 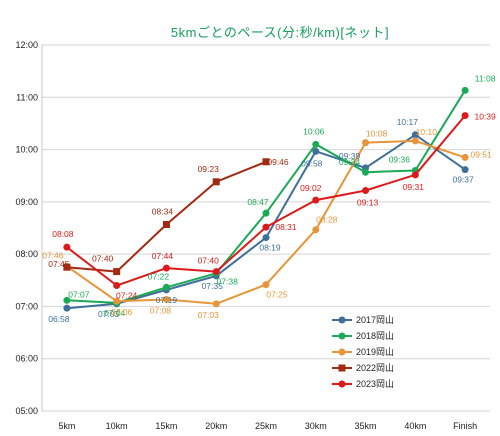 I want to click on data-label: 07:06, so click(x=122, y=312).